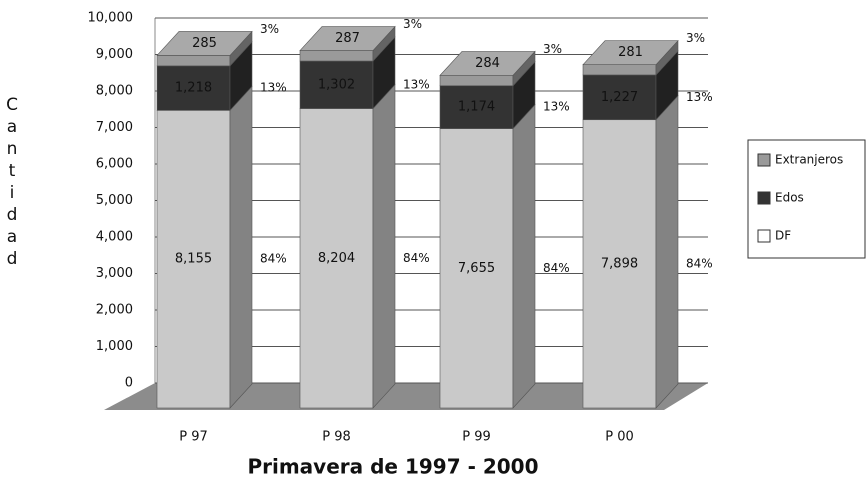  I want to click on data-label: 281, so click(630, 52).